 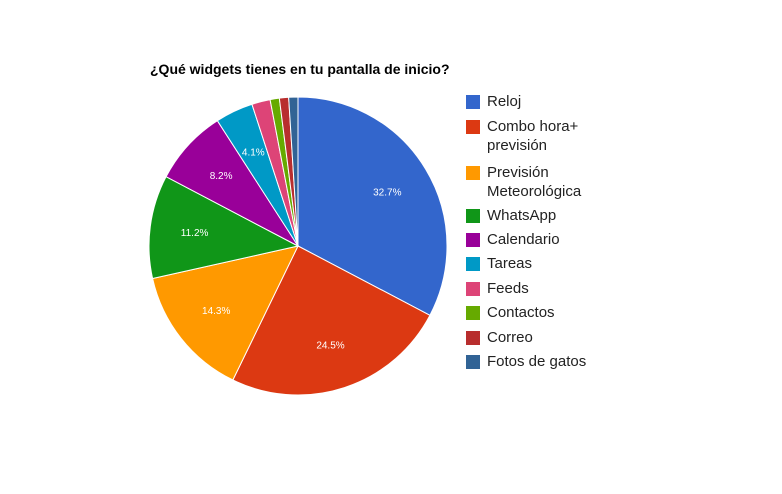 I want to click on legend-label: Reloj, so click(x=504, y=101).